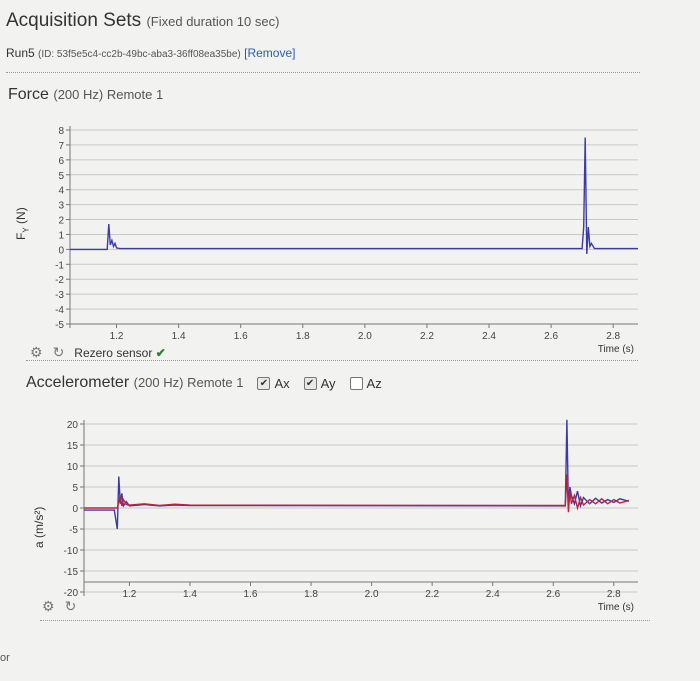 This screenshot has height=681, width=700. Describe the element at coordinates (61, 206) in the screenshot. I see `y-tick-label: 3` at that location.